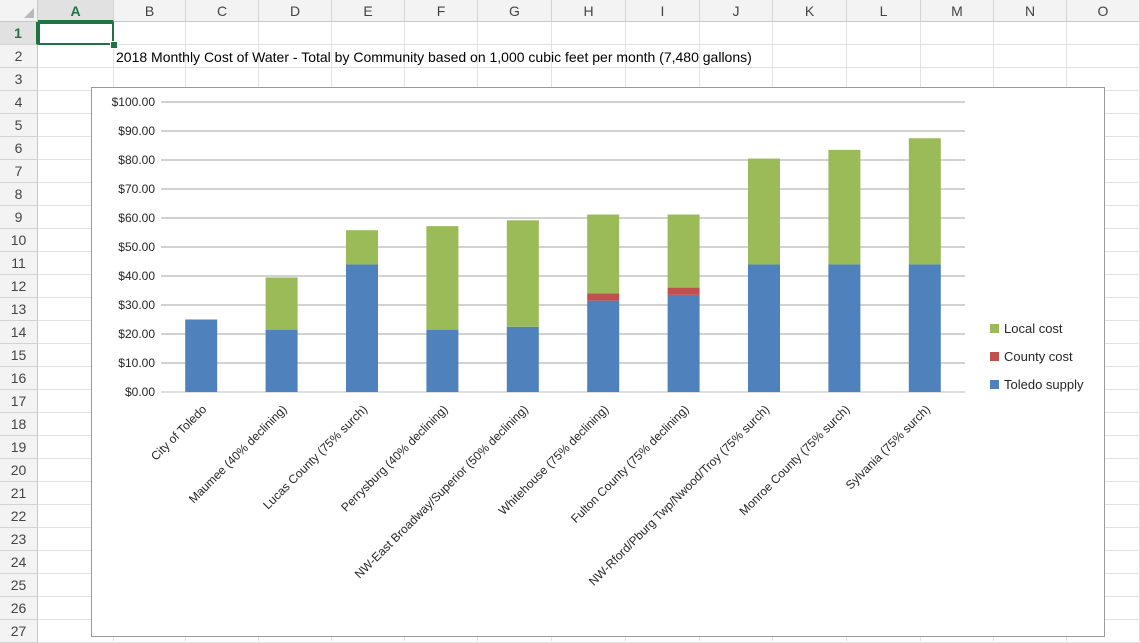 This screenshot has width=1140, height=643. I want to click on row-header-23: 23, so click(19, 539).